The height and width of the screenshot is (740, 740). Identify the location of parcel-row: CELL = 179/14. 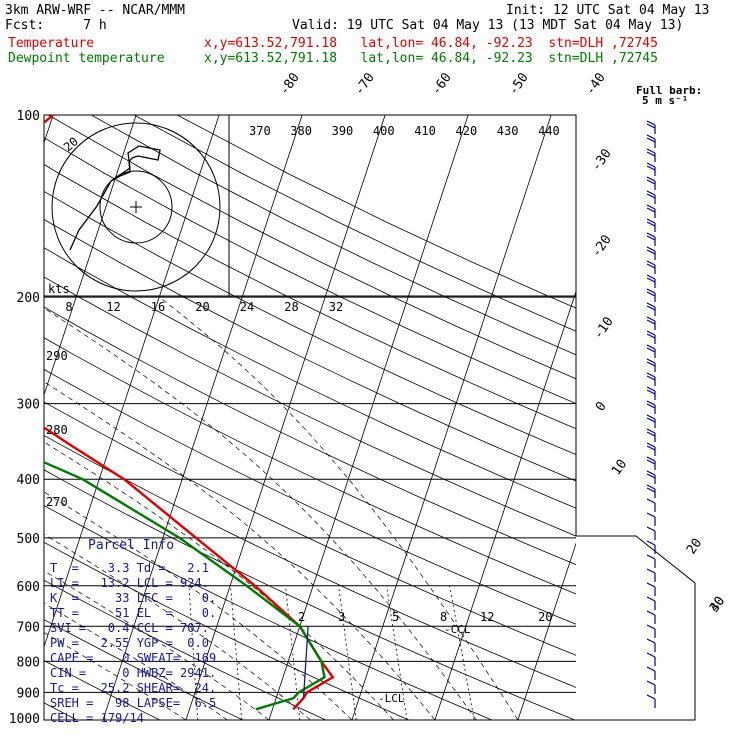
(97, 718).